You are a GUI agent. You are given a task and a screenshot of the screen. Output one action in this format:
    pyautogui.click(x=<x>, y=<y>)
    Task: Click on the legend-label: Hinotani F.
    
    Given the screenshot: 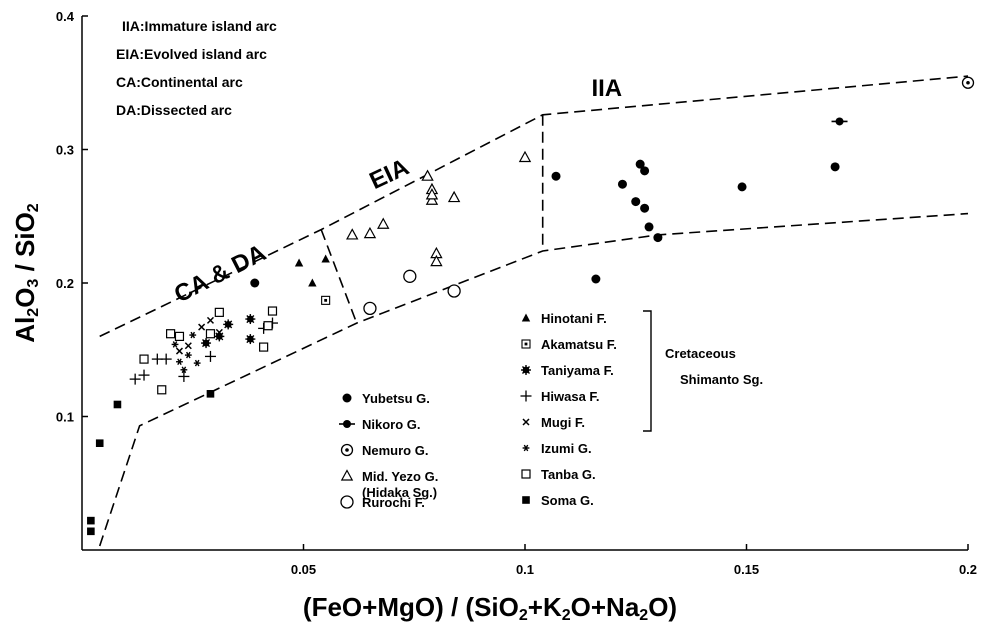 What is the action you would take?
    pyautogui.click(x=574, y=318)
    